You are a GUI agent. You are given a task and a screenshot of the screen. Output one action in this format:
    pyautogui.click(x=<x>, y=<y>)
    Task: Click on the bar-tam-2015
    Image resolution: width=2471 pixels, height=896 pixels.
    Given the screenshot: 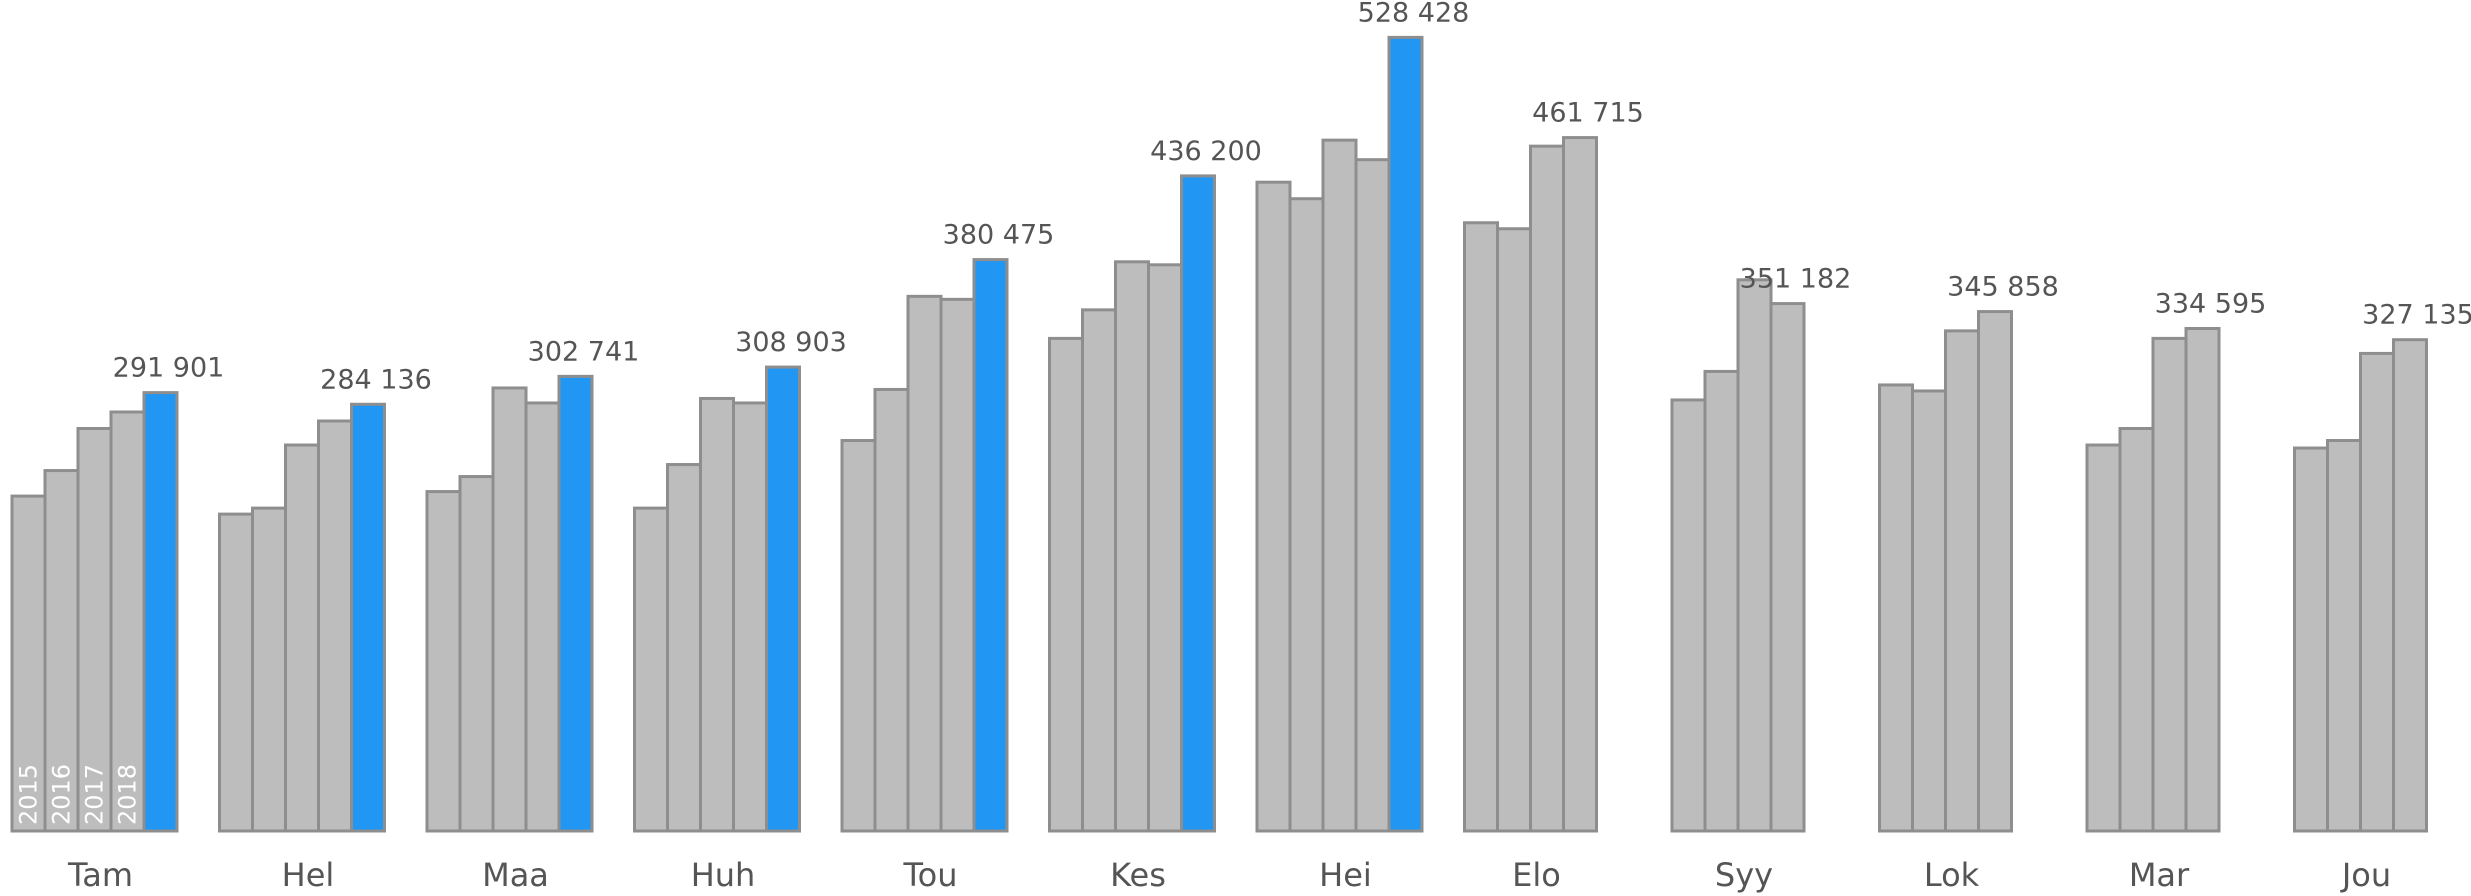 What is the action you would take?
    pyautogui.click(x=28, y=663)
    